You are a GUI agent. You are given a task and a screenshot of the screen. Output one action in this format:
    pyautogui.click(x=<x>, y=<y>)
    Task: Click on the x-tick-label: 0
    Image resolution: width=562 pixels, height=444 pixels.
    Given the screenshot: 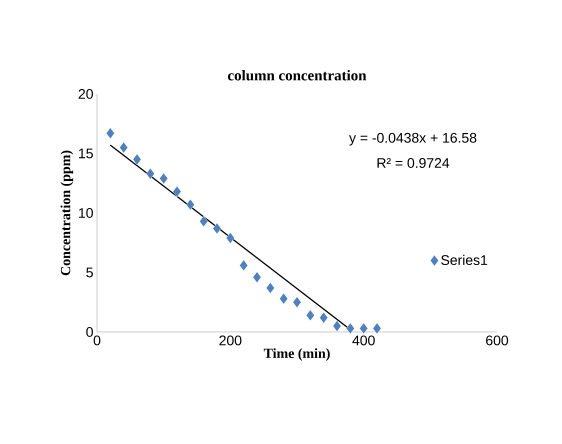 What is the action you would take?
    pyautogui.click(x=97, y=340)
    